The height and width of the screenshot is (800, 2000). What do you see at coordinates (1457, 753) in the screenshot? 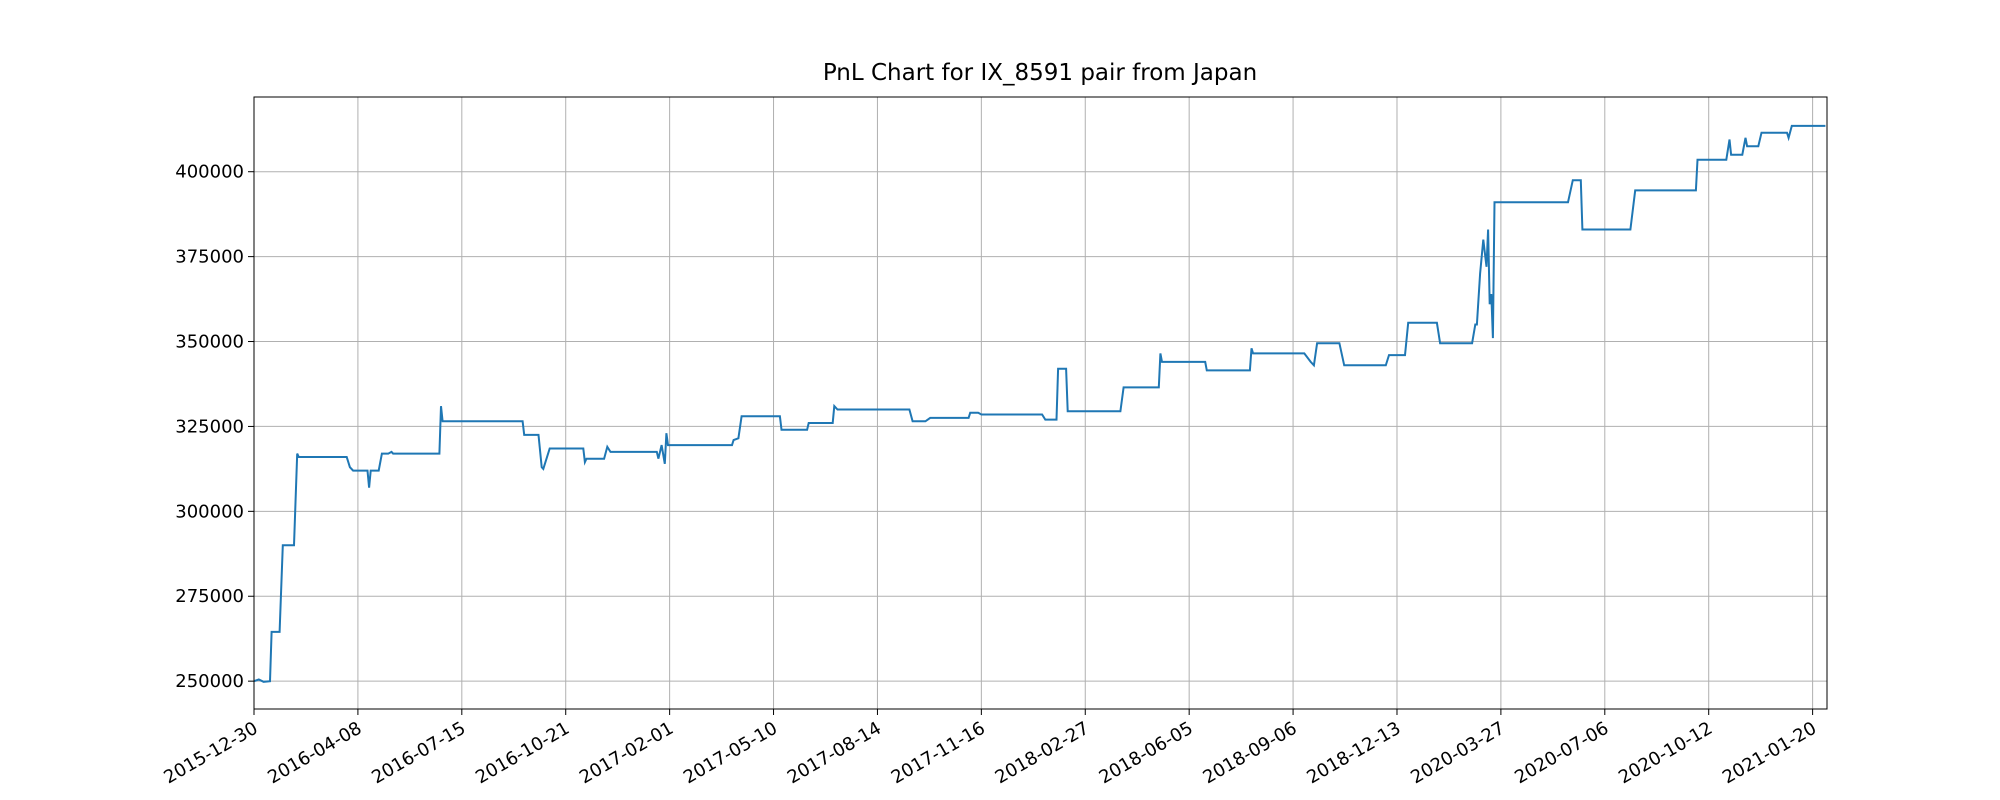
I see `x-tick-label: 2020-03-27` at bounding box center [1457, 753].